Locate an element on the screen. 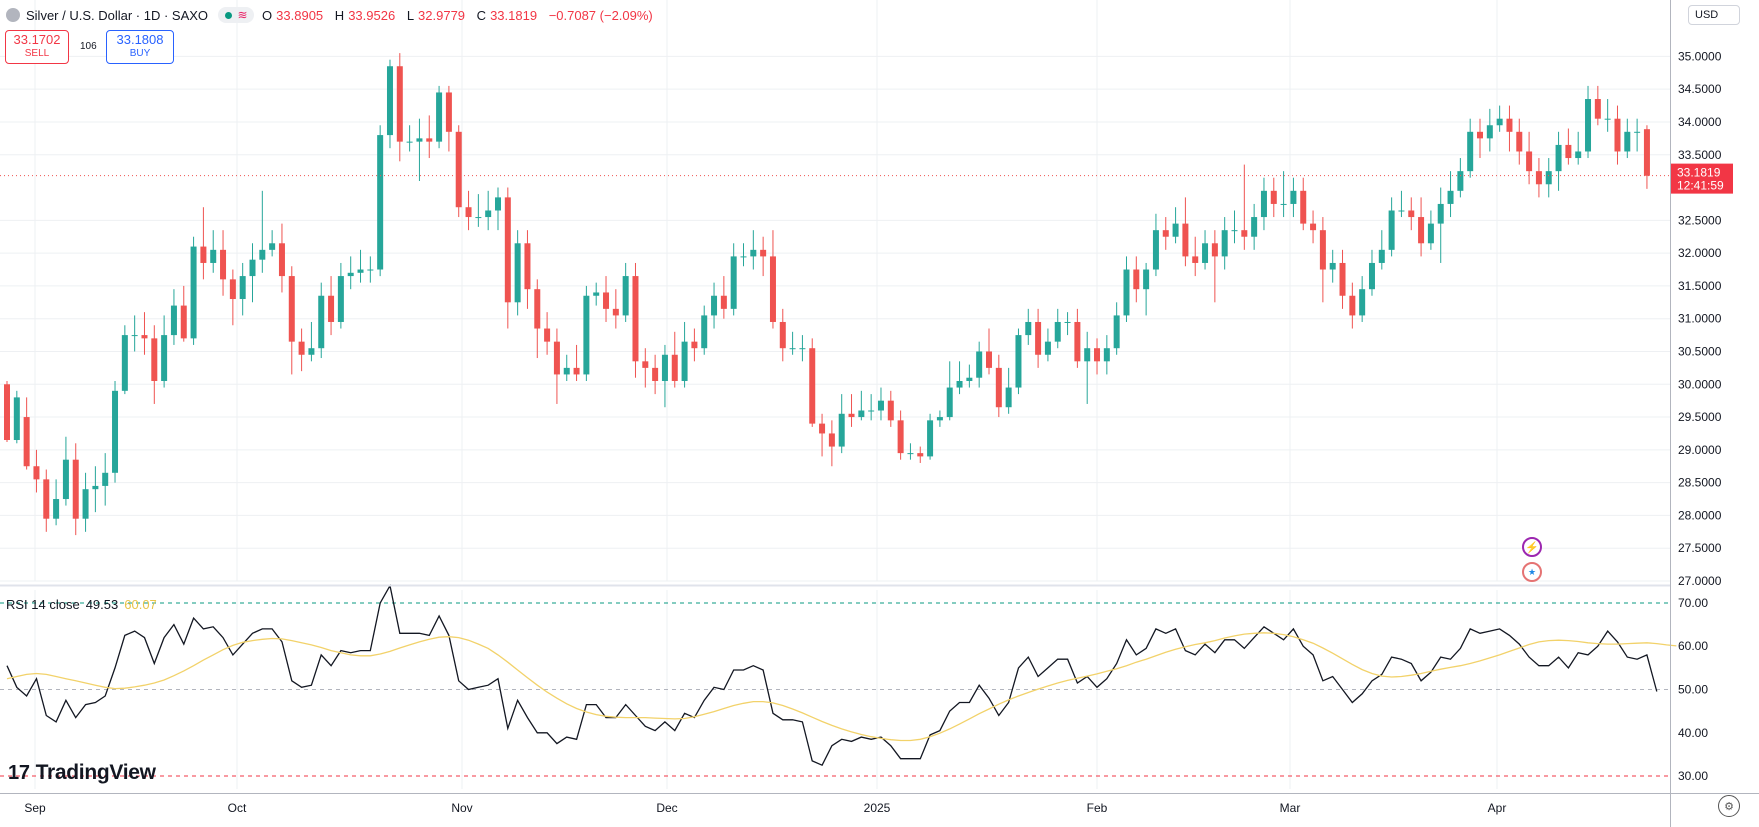 Image resolution: width=1759 pixels, height=827 pixels. time-tick-label: 2025 is located at coordinates (877, 808).